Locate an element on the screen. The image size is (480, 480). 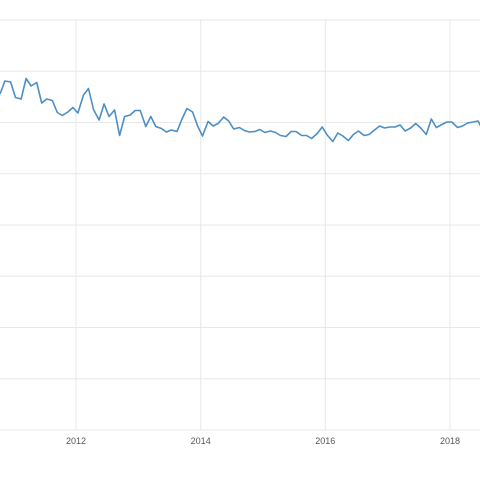
x-tick-label: 2012 is located at coordinates (76, 441).